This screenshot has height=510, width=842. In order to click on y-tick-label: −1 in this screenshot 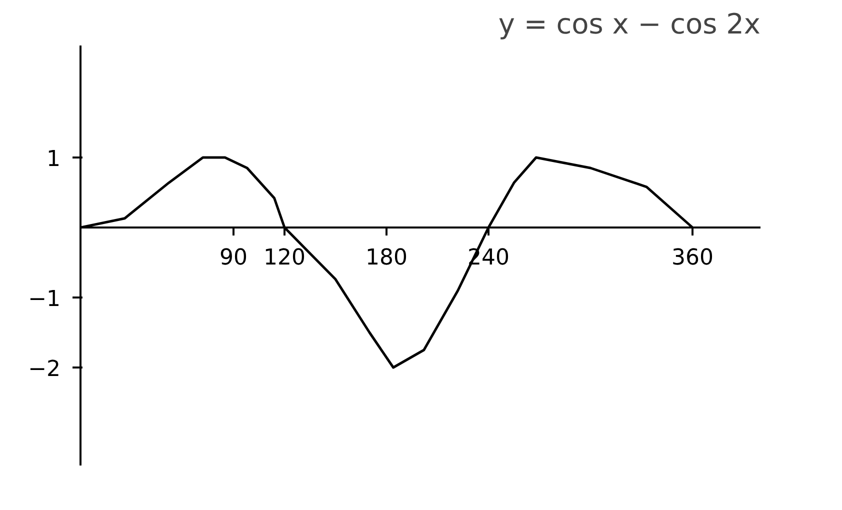, I will do `click(44, 299)`.